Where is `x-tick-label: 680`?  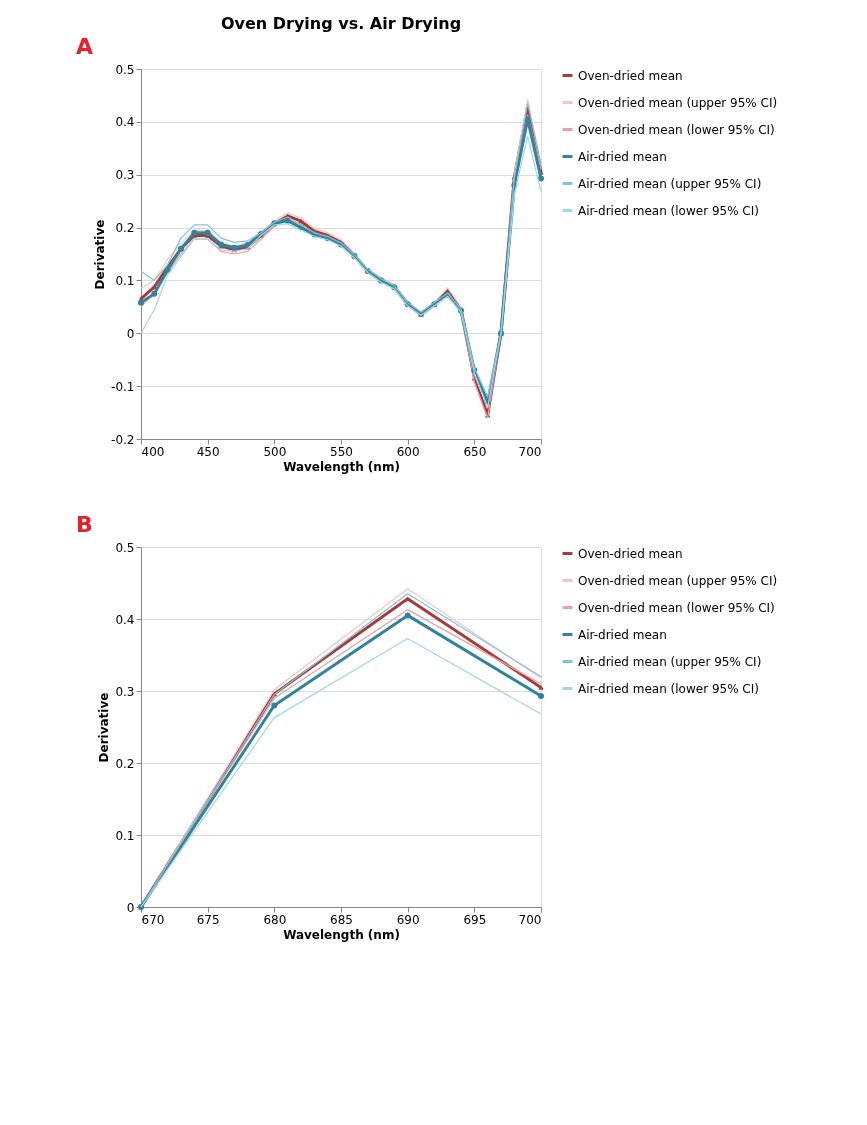
x-tick-label: 680 is located at coordinates (275, 919).